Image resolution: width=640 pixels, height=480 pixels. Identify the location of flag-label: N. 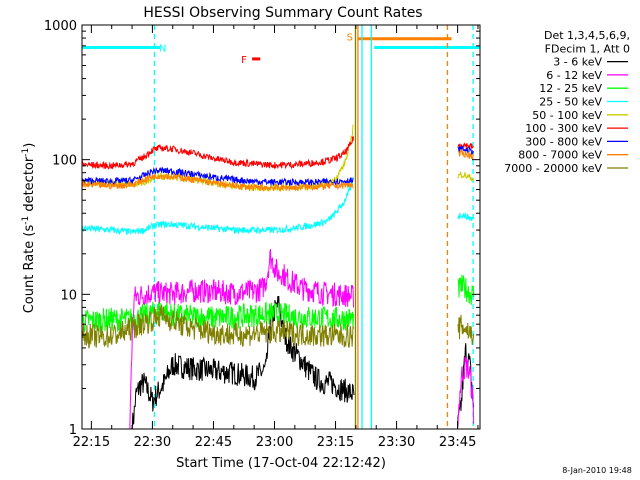
(162, 49).